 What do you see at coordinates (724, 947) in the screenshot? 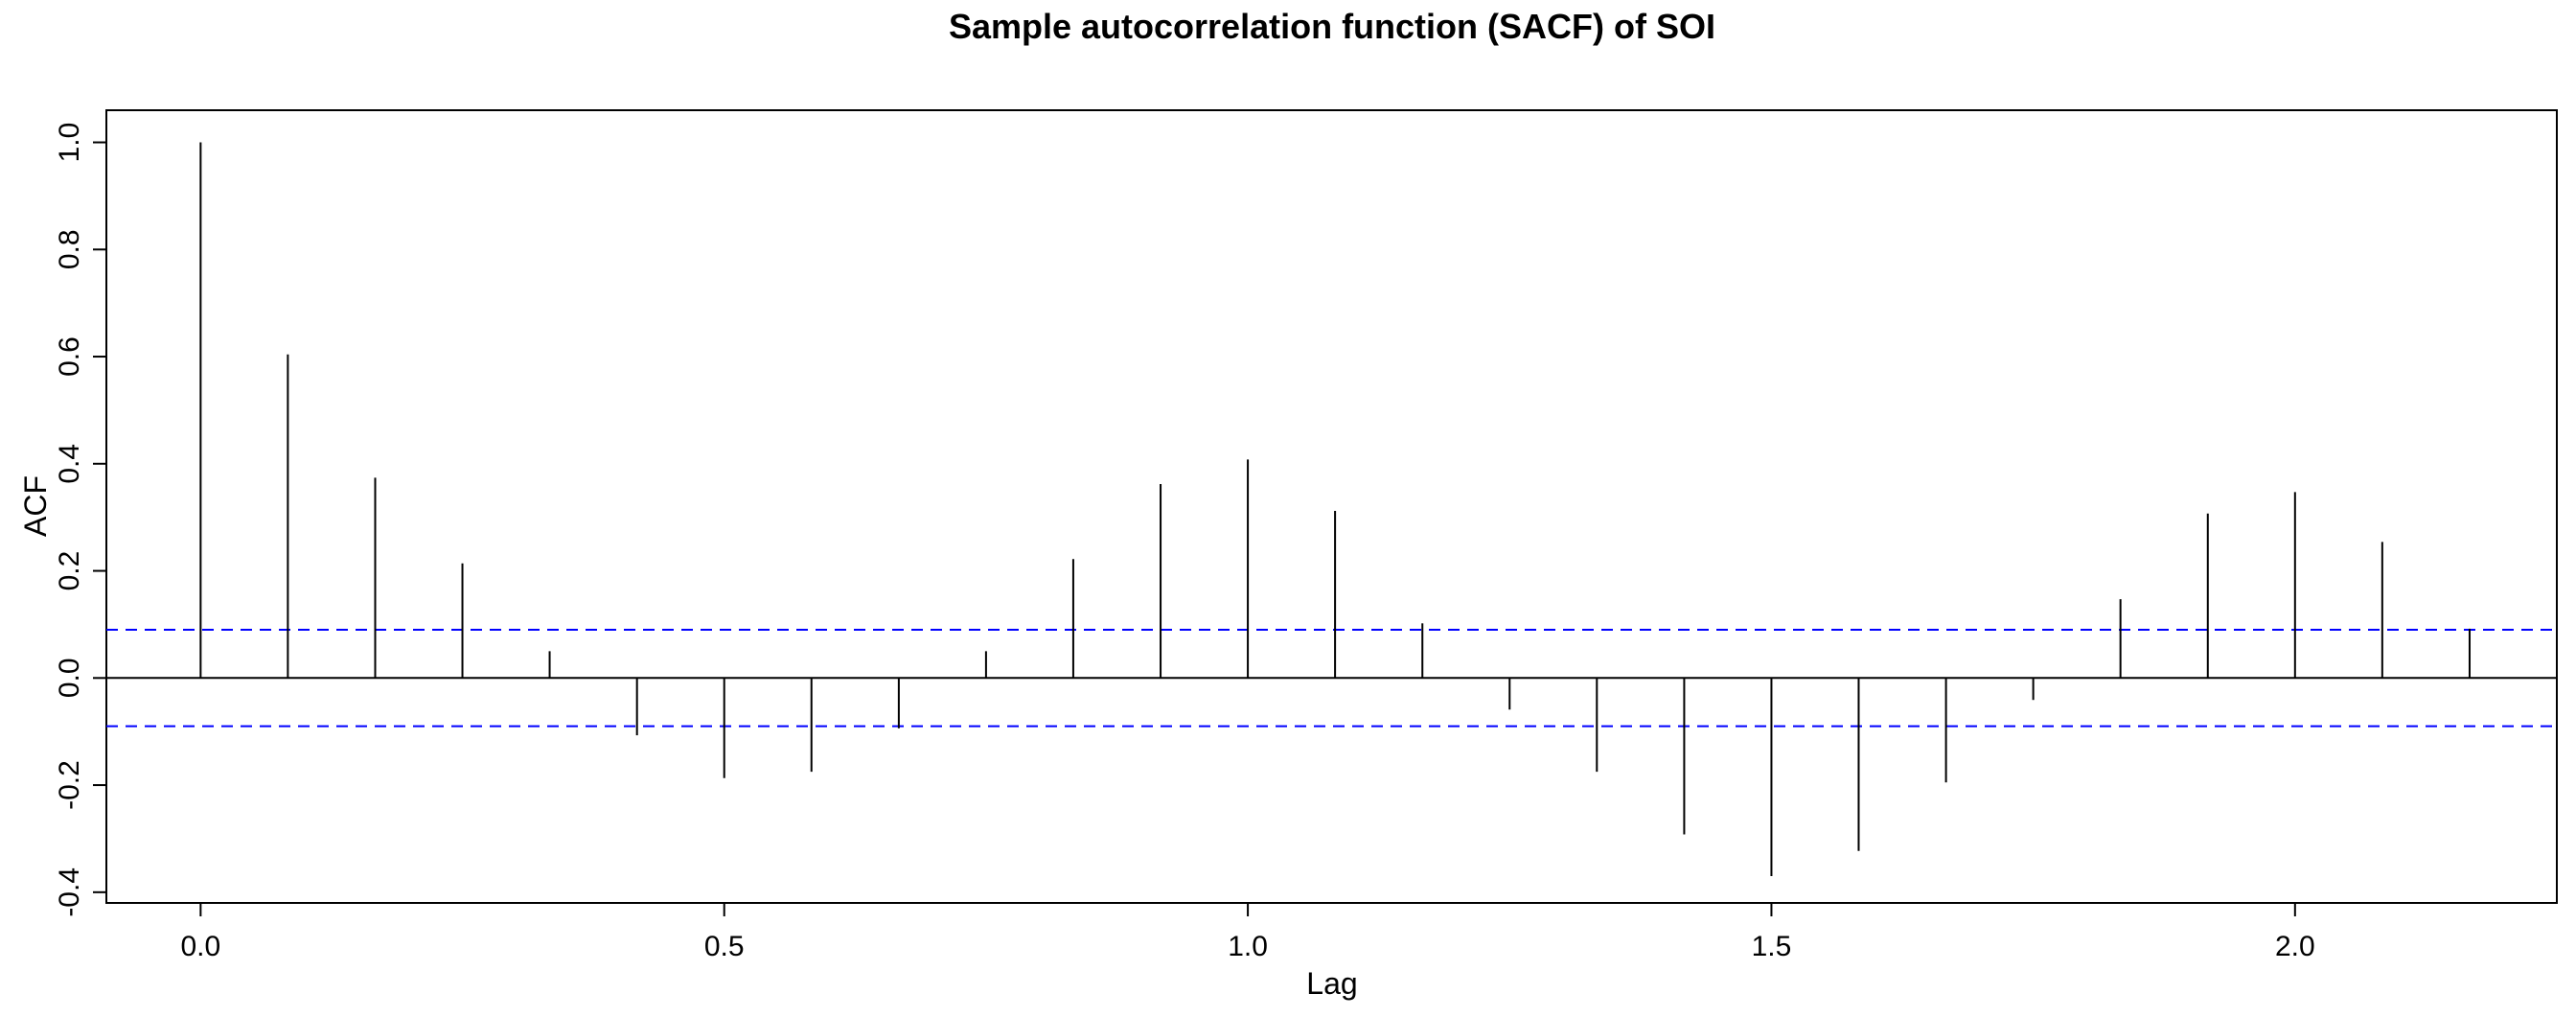
I see `x-tick-label: 0.5` at bounding box center [724, 947].